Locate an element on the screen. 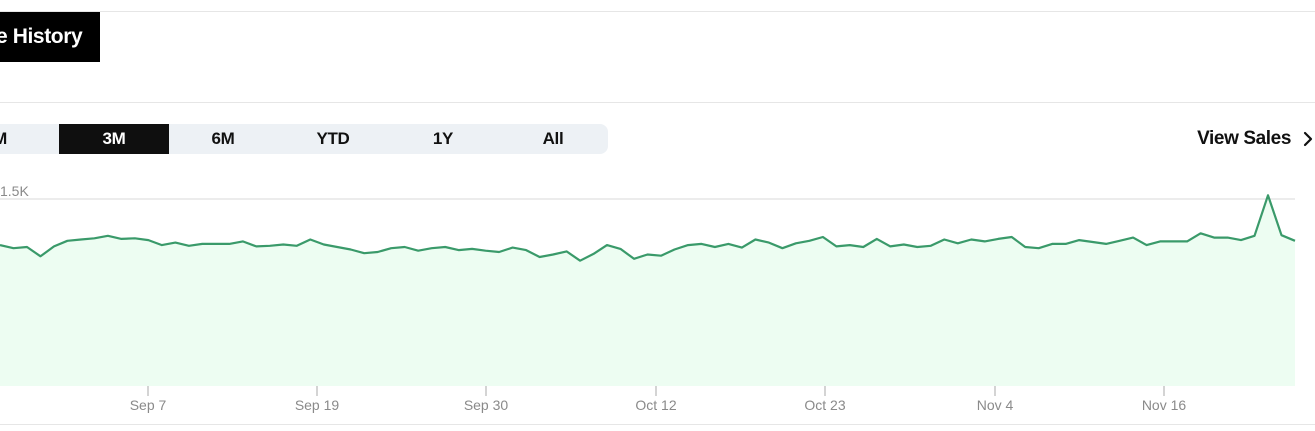 This screenshot has height=431, width=1315. view-sales-link: View Sales is located at coordinates (1245, 139).